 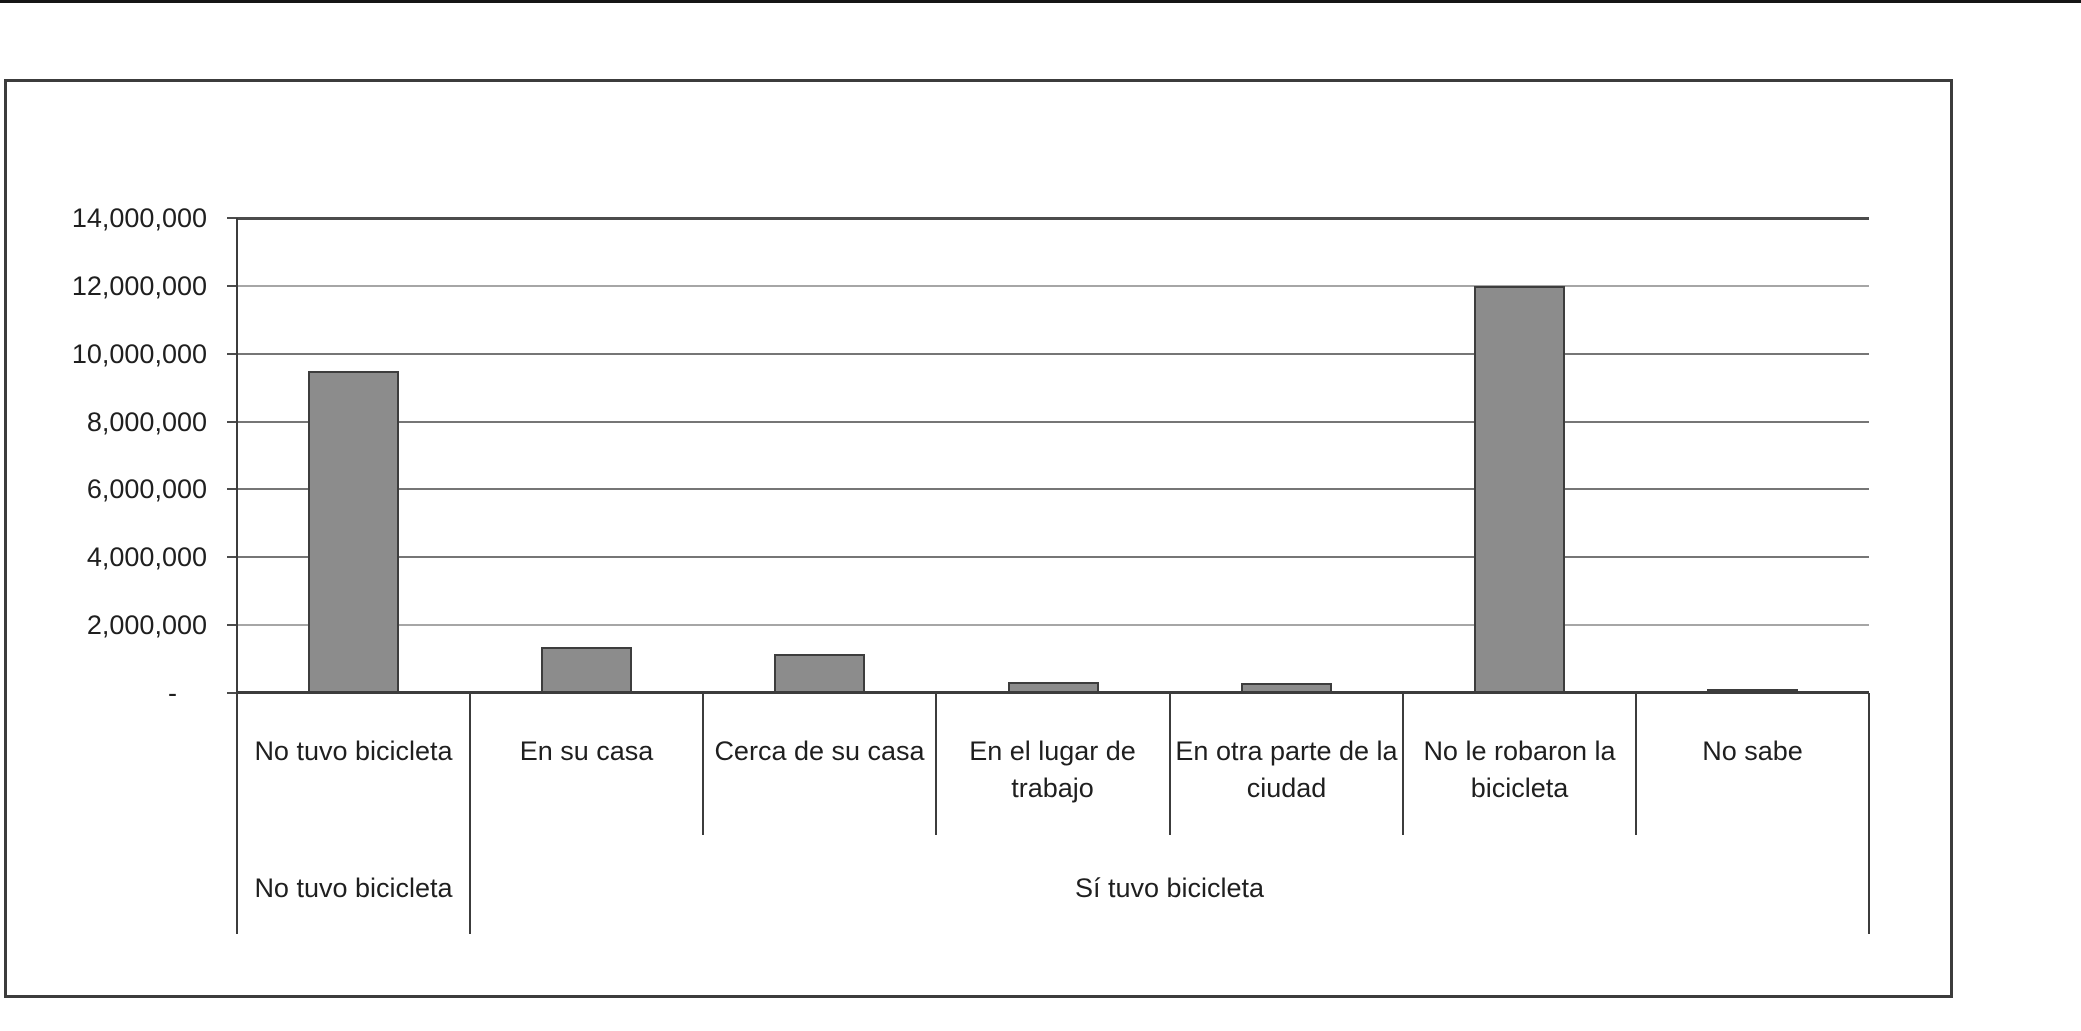 What do you see at coordinates (1040, 1) in the screenshot?
I see `page-top-border` at bounding box center [1040, 1].